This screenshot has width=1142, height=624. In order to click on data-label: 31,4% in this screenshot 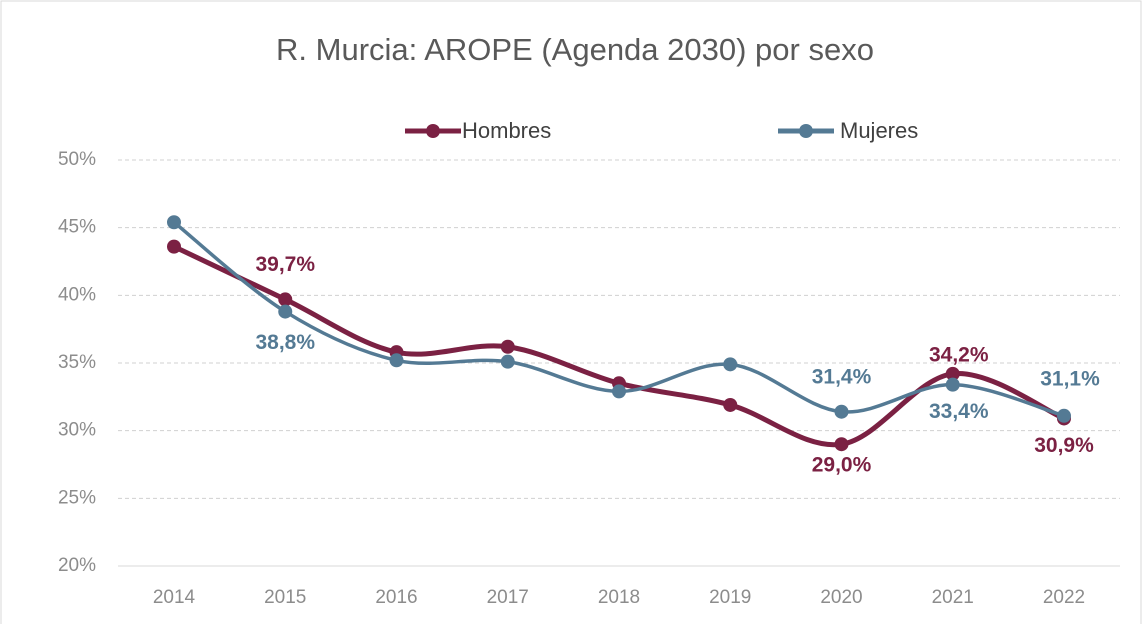, I will do `click(842, 376)`.